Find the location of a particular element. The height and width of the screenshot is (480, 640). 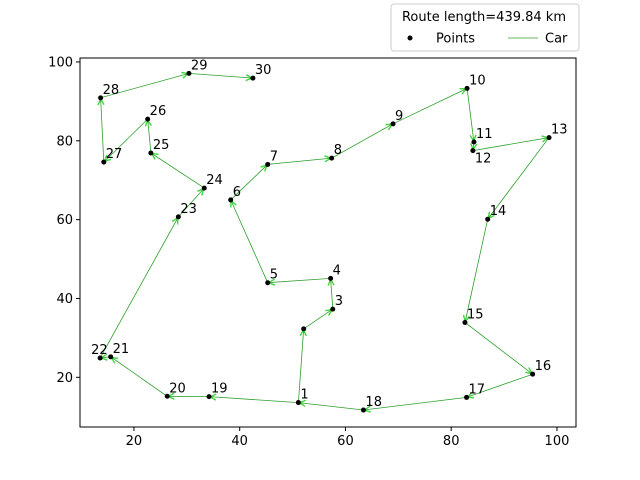

y-axis: 20 40 60 80 100 is located at coordinates (64, 220).